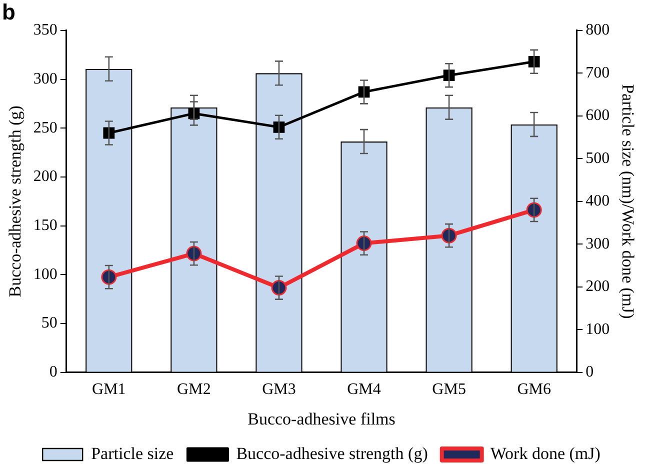 This screenshot has height=473, width=647. What do you see at coordinates (49, 323) in the screenshot?
I see `y-tick-label: 50` at bounding box center [49, 323].